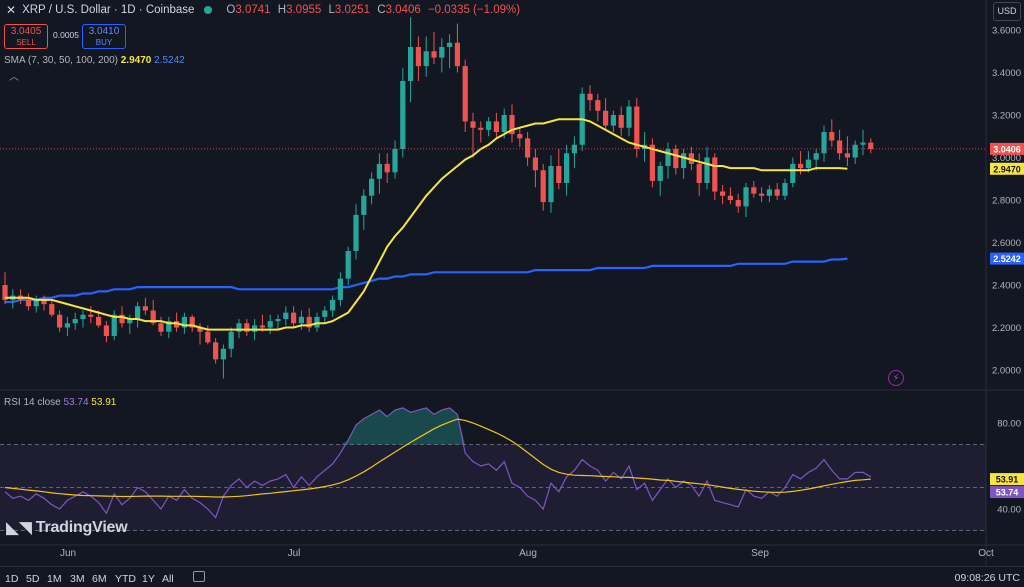 This screenshot has height=587, width=1024. Describe the element at coordinates (12, 579) in the screenshot. I see `timeframe-1d: 1D` at that location.